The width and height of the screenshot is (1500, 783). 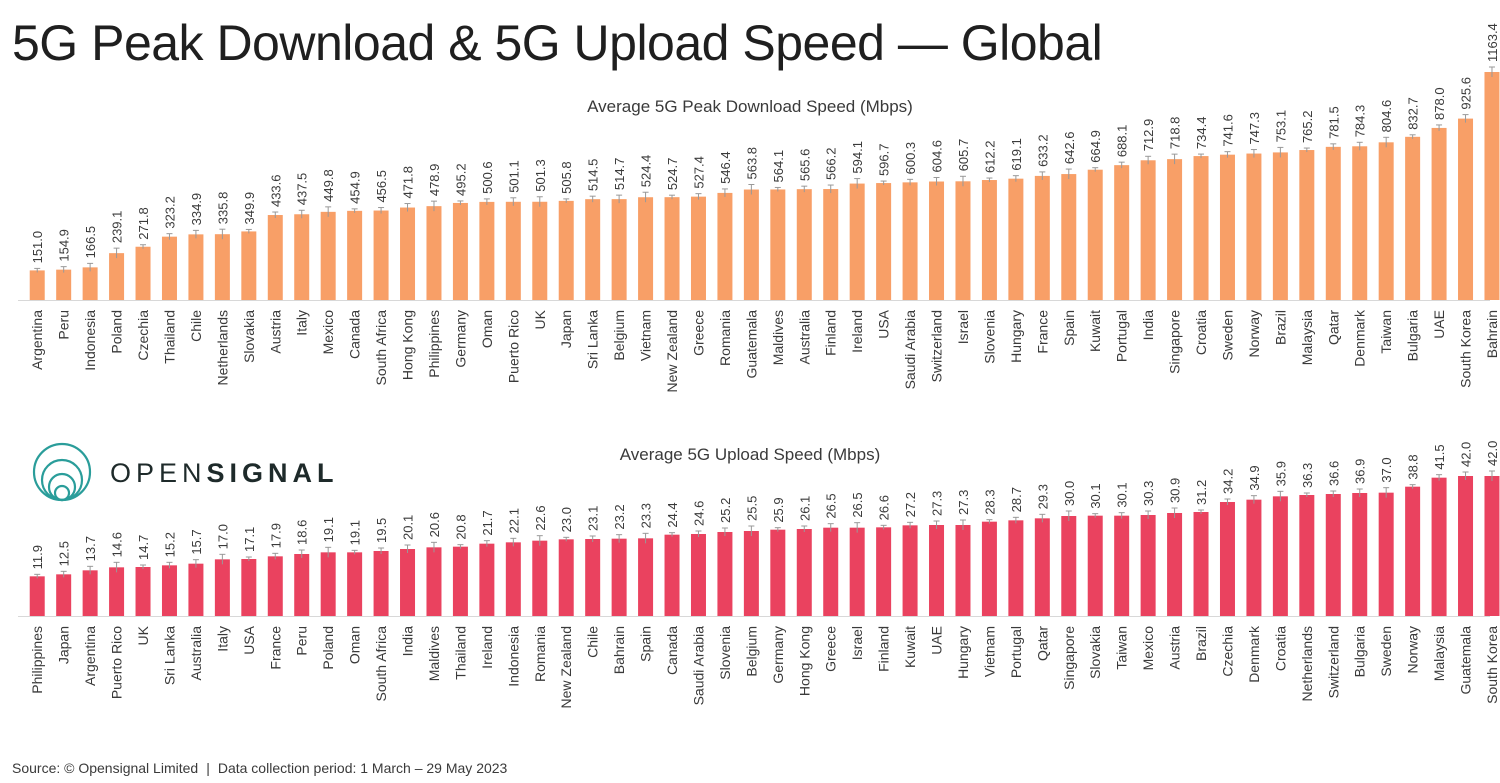 What do you see at coordinates (937, 640) in the screenshot?
I see `category-label: UAE` at bounding box center [937, 640].